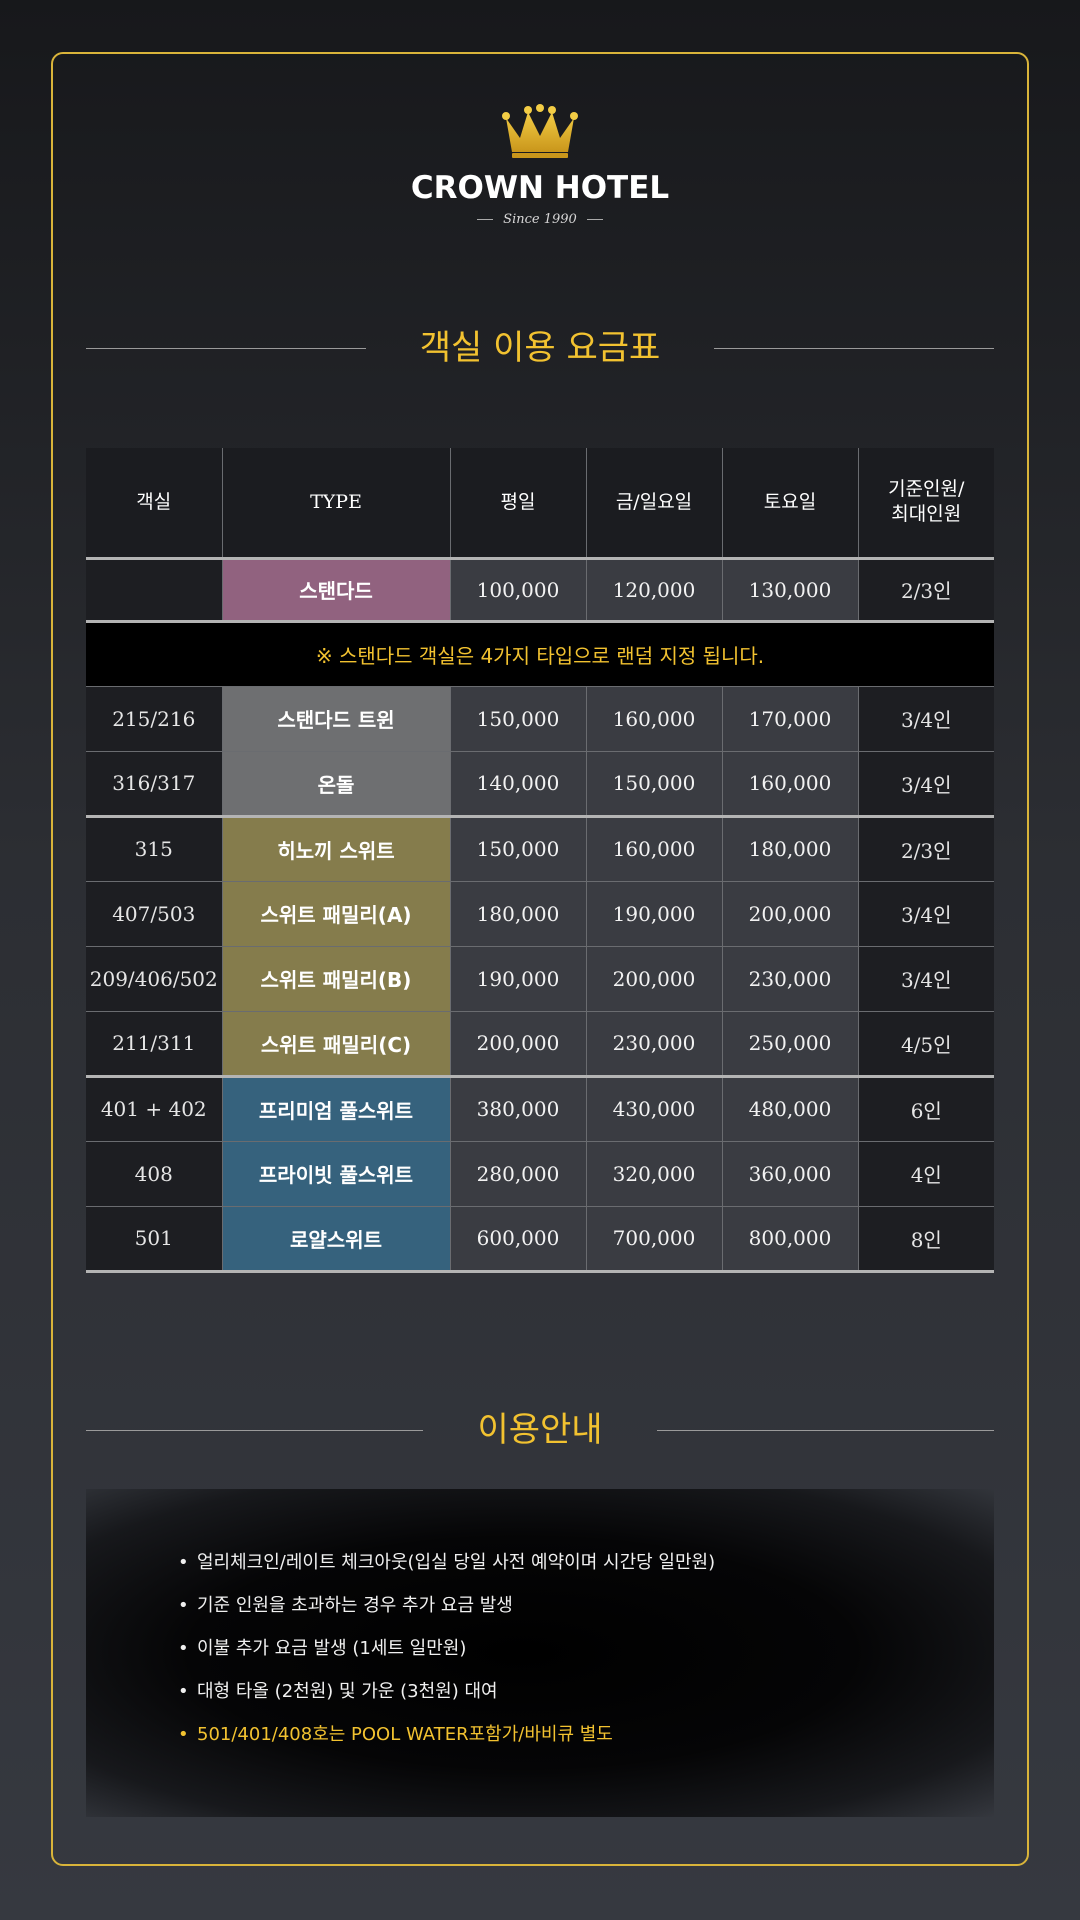 The width and height of the screenshot is (1080, 1920). I want to click on table-row: 316/317 온돌 140,000 150,000 160,000 3/4인, so click(540, 784).